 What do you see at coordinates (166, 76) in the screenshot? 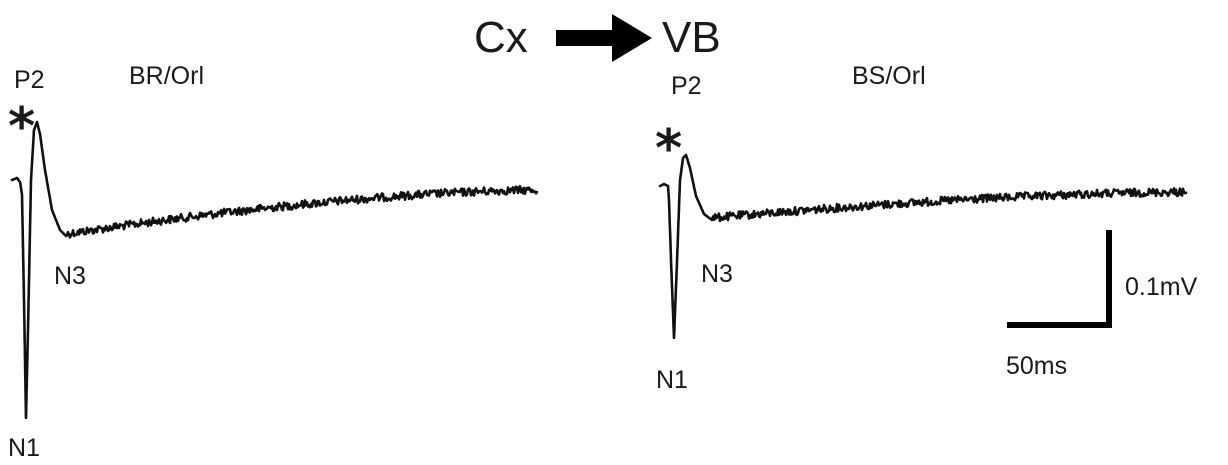
I see `condition-label: BR/Orl` at bounding box center [166, 76].